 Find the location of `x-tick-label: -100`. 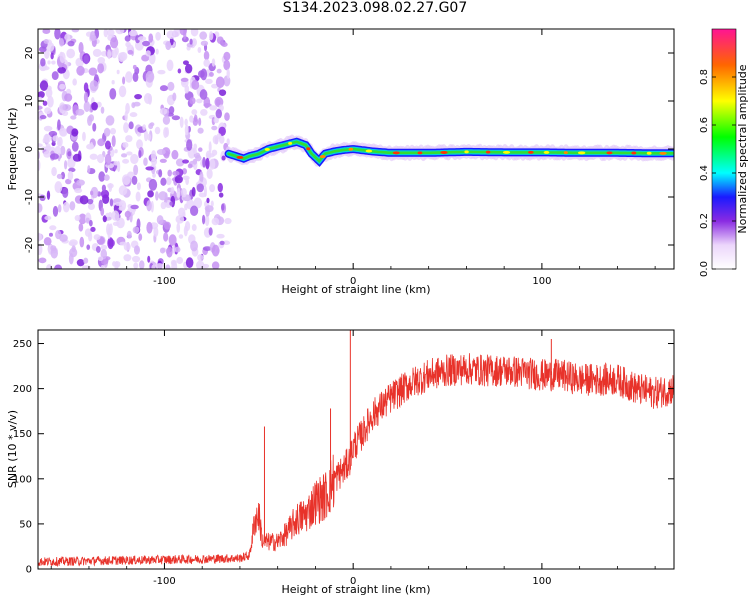

x-tick-label: -100 is located at coordinates (164, 581).